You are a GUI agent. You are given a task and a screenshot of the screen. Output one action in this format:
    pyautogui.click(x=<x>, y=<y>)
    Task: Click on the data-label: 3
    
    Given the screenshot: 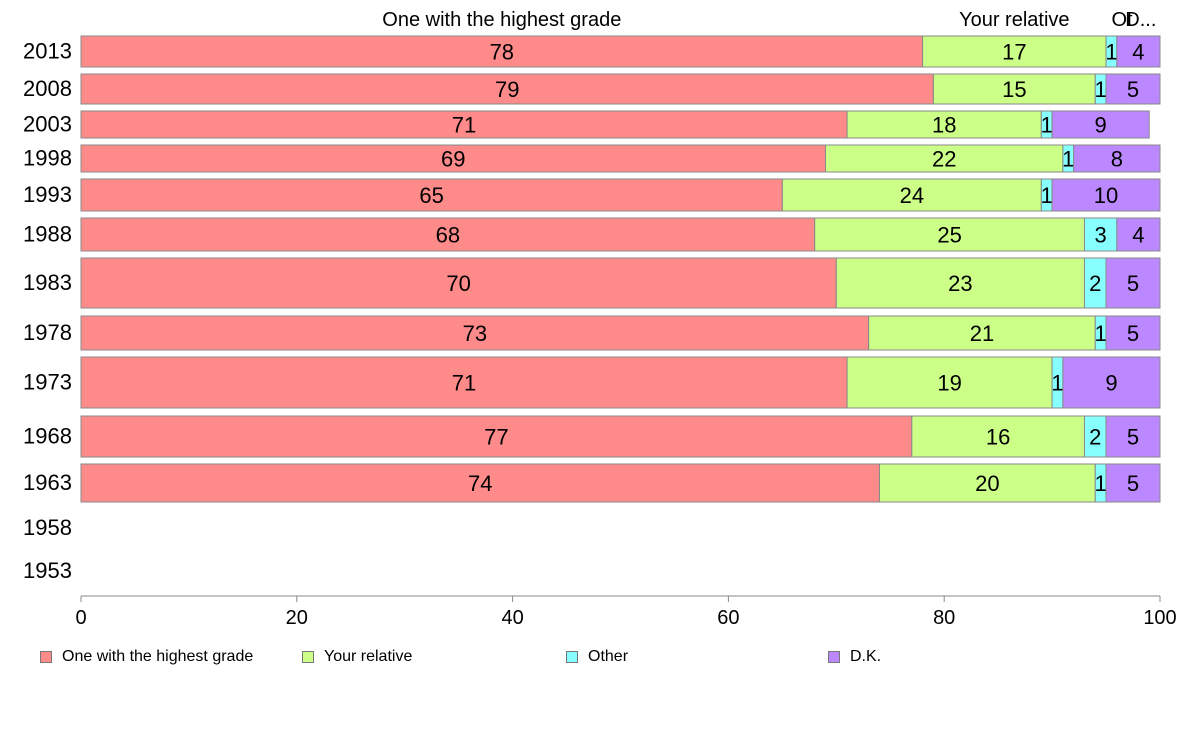 What is the action you would take?
    pyautogui.click(x=1101, y=235)
    